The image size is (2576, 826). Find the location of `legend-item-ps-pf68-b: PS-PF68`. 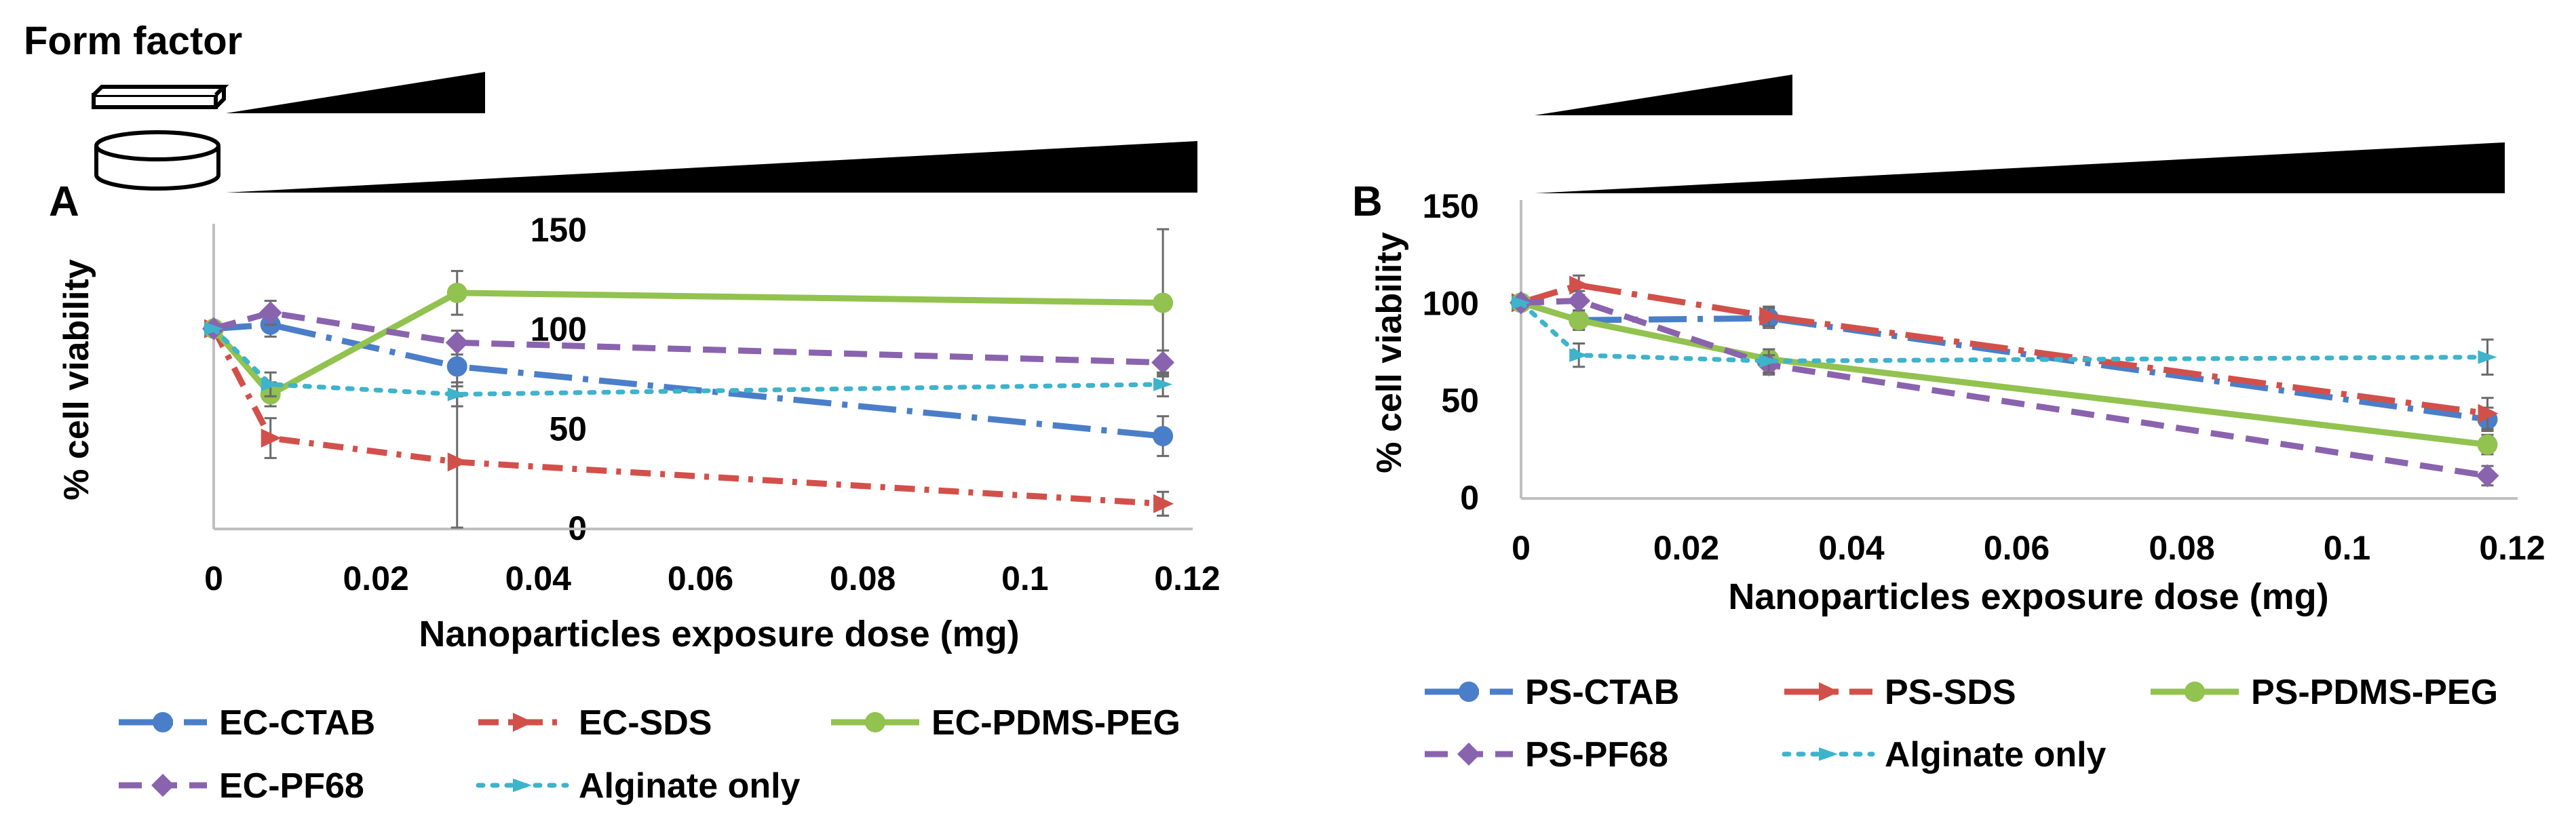

legend-item-ps-pf68-b: PS-PF68 is located at coordinates (1546, 754).